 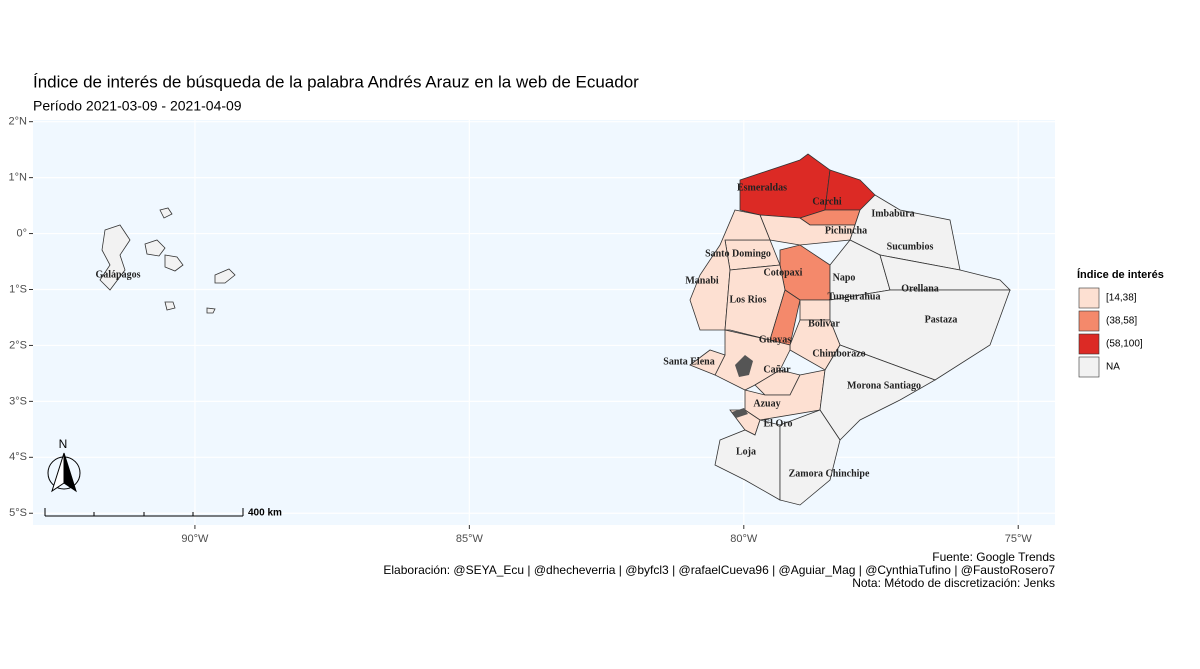 I want to click on scale-label: 400 km, so click(x=265, y=513).